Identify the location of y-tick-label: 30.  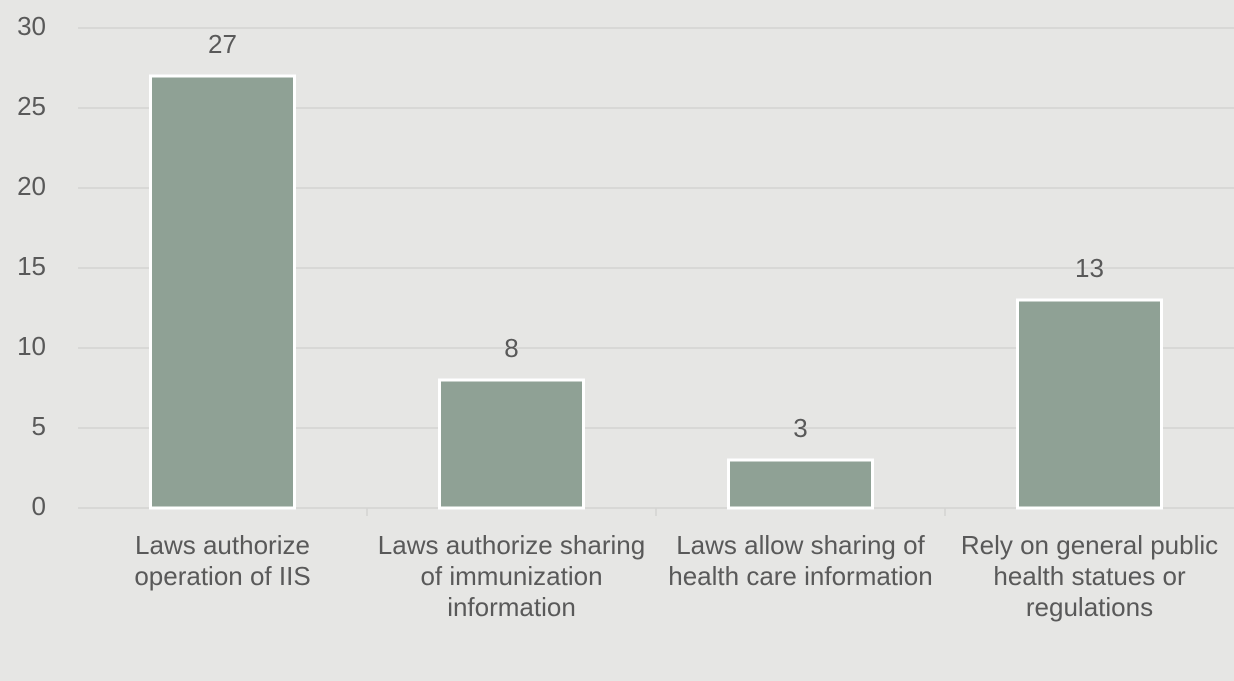
(31, 26).